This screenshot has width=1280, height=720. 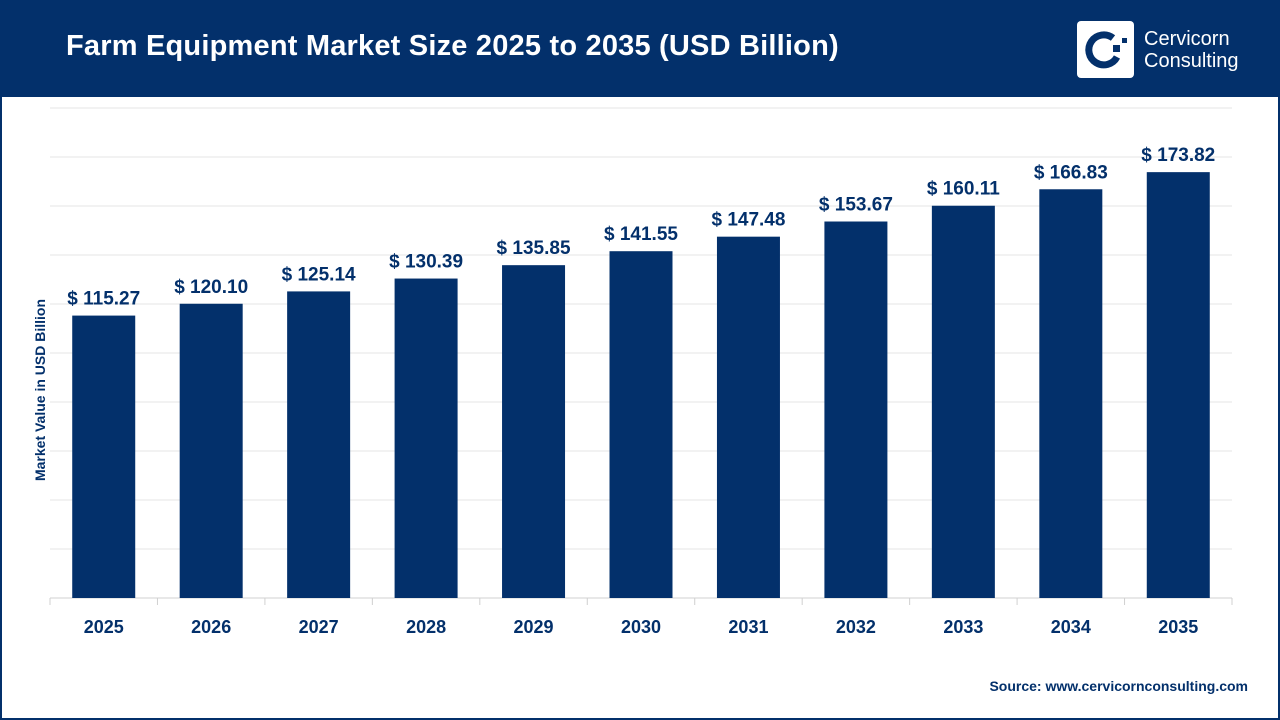 What do you see at coordinates (856, 410) in the screenshot?
I see `bar-2032` at bounding box center [856, 410].